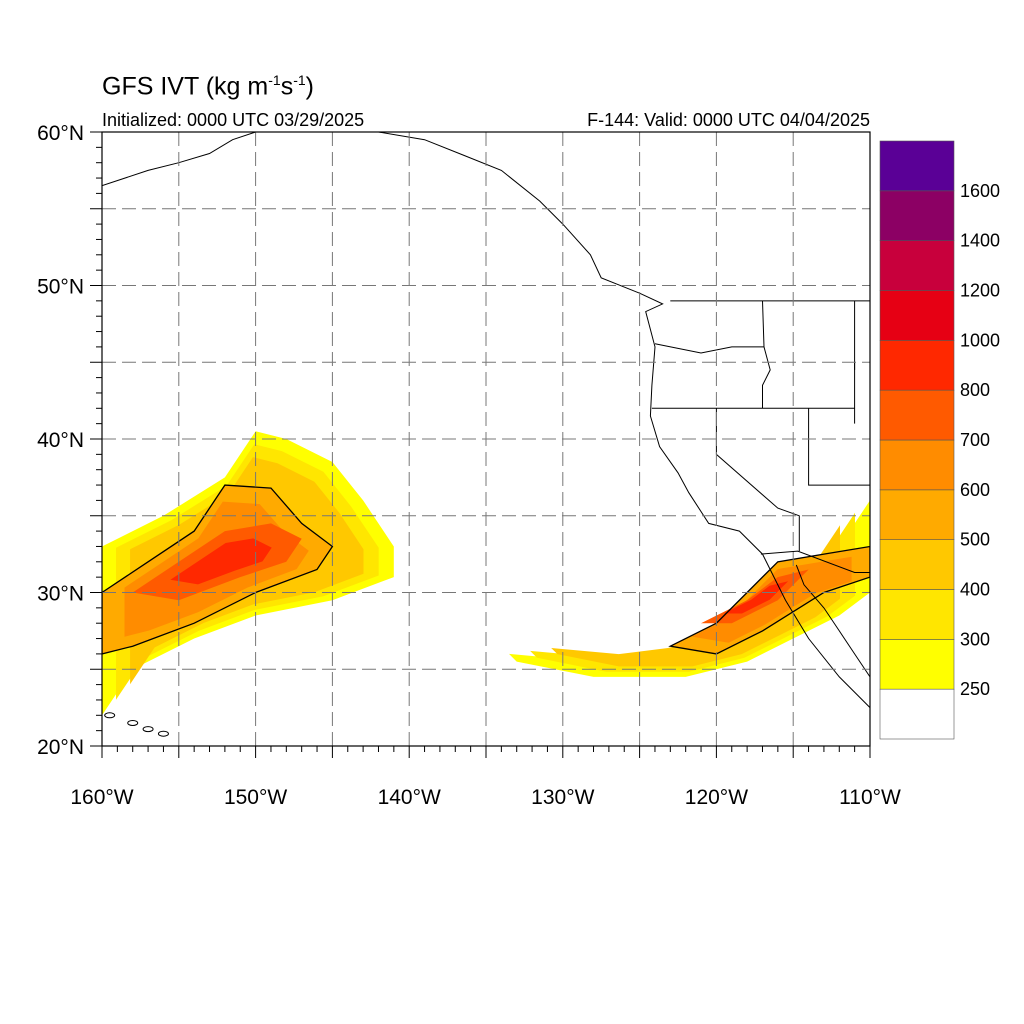  Describe the element at coordinates (766, 354) in the screenshot. I see `idaho-border` at that location.